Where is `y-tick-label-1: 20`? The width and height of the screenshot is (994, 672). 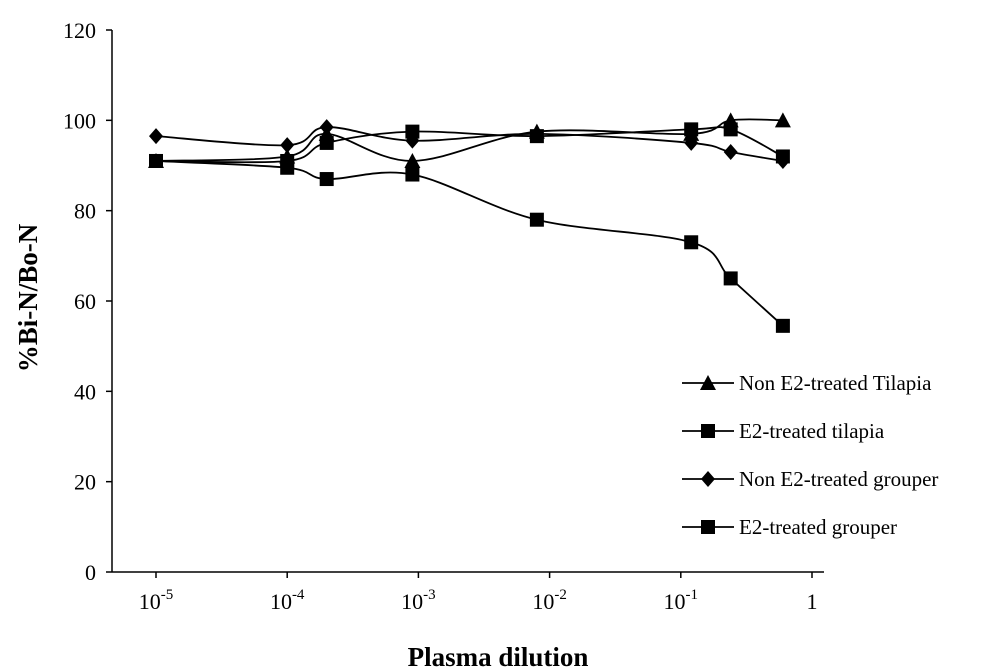
y-tick-label-1: 20 is located at coordinates (85, 482).